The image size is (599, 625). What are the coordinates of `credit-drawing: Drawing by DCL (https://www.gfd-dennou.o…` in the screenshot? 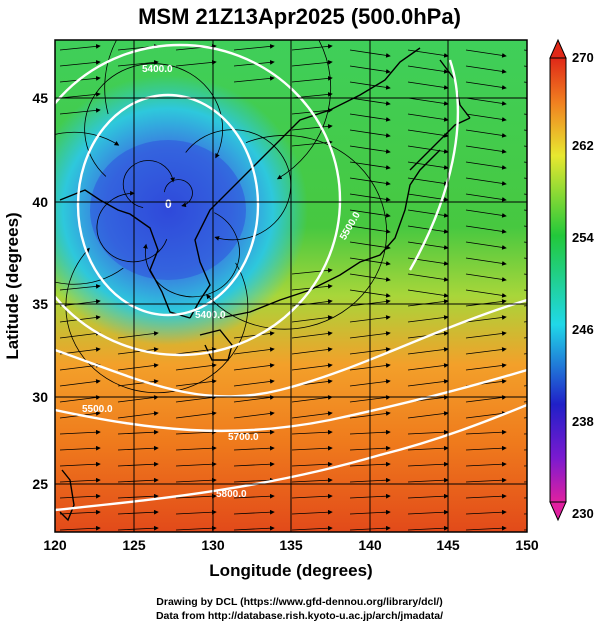 It's located at (299, 602).